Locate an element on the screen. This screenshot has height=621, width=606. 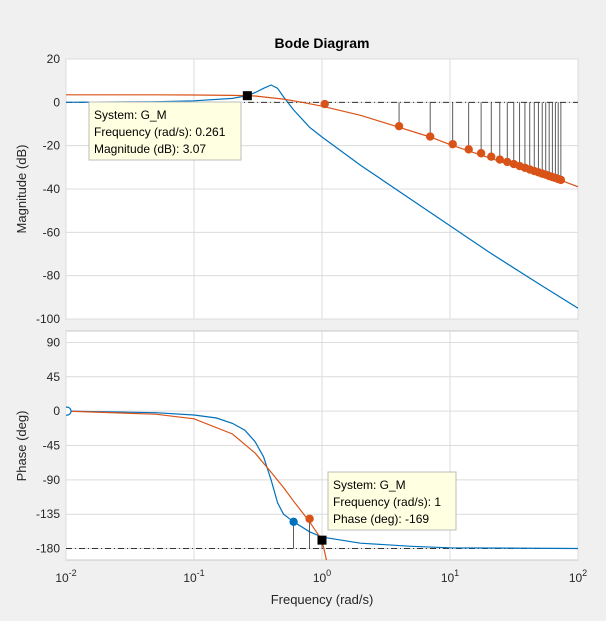
phase-datatip-line-1: System: G_M is located at coordinates (369, 485).